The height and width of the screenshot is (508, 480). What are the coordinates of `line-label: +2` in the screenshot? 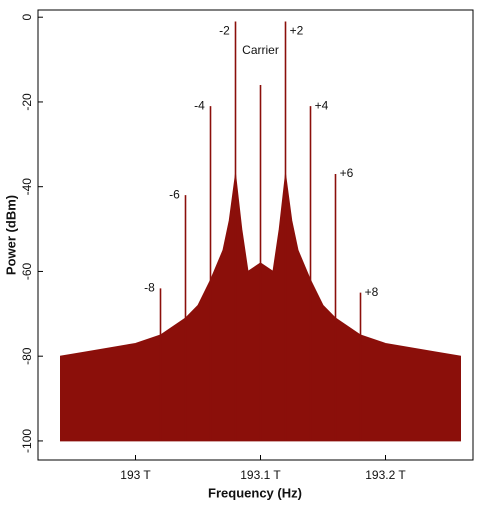 It's located at (297, 31).